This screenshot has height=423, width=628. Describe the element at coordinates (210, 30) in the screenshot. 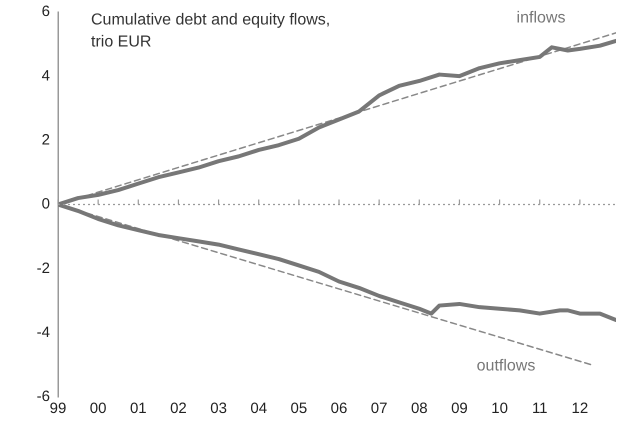

I see `text: Cumulative debt and equity flows, trio EUR` at that location.